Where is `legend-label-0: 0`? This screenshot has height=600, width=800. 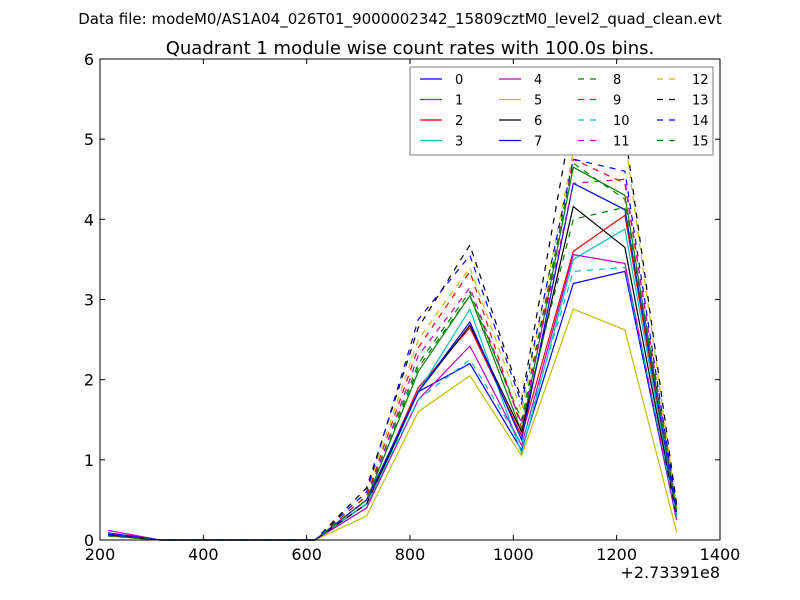
legend-label-0: 0 is located at coordinates (459, 80).